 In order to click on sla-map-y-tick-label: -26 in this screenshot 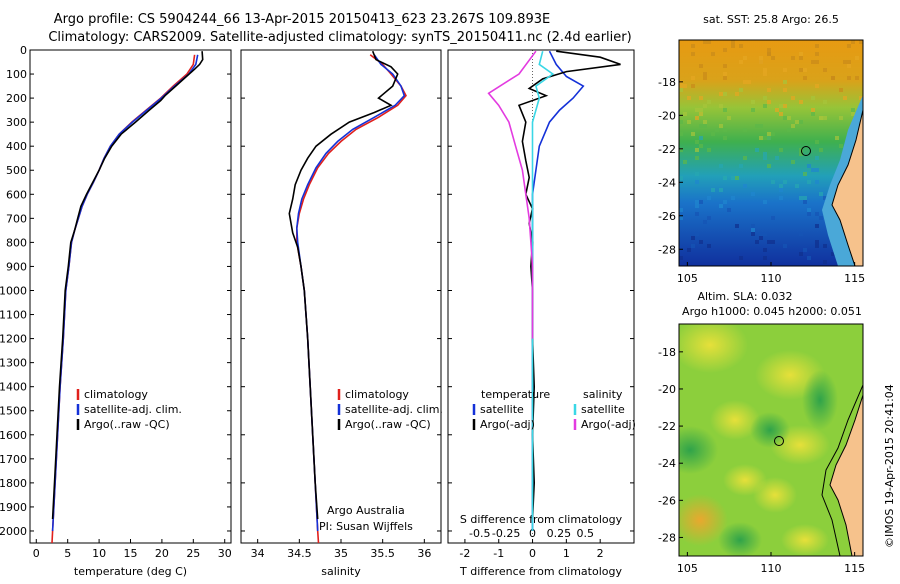, I will do `click(667, 500)`.